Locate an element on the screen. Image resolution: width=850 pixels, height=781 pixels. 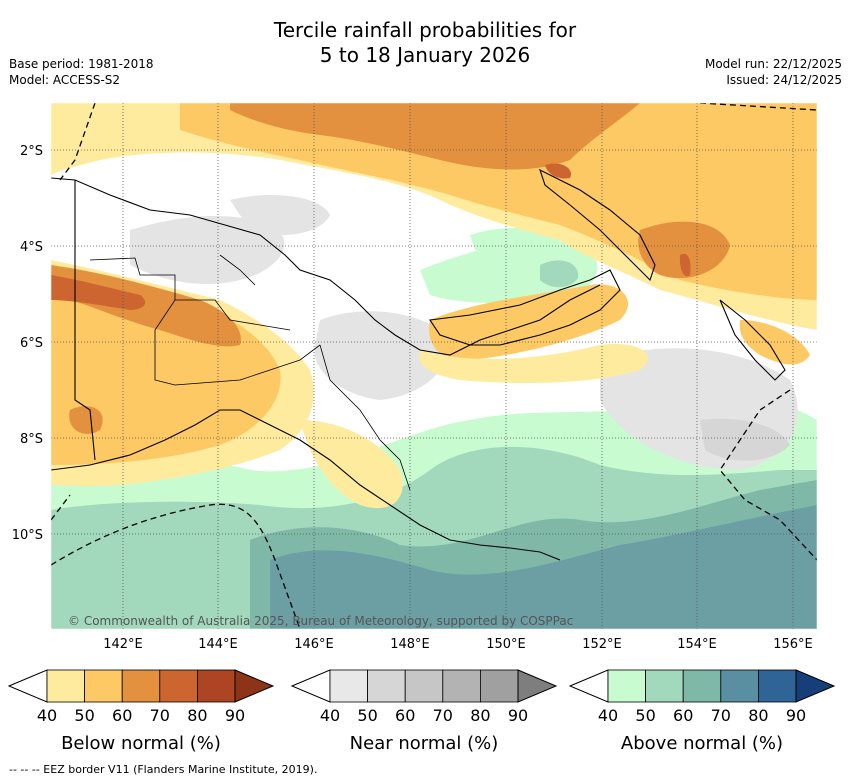
near-normal-west-patch is located at coordinates (207, 250).